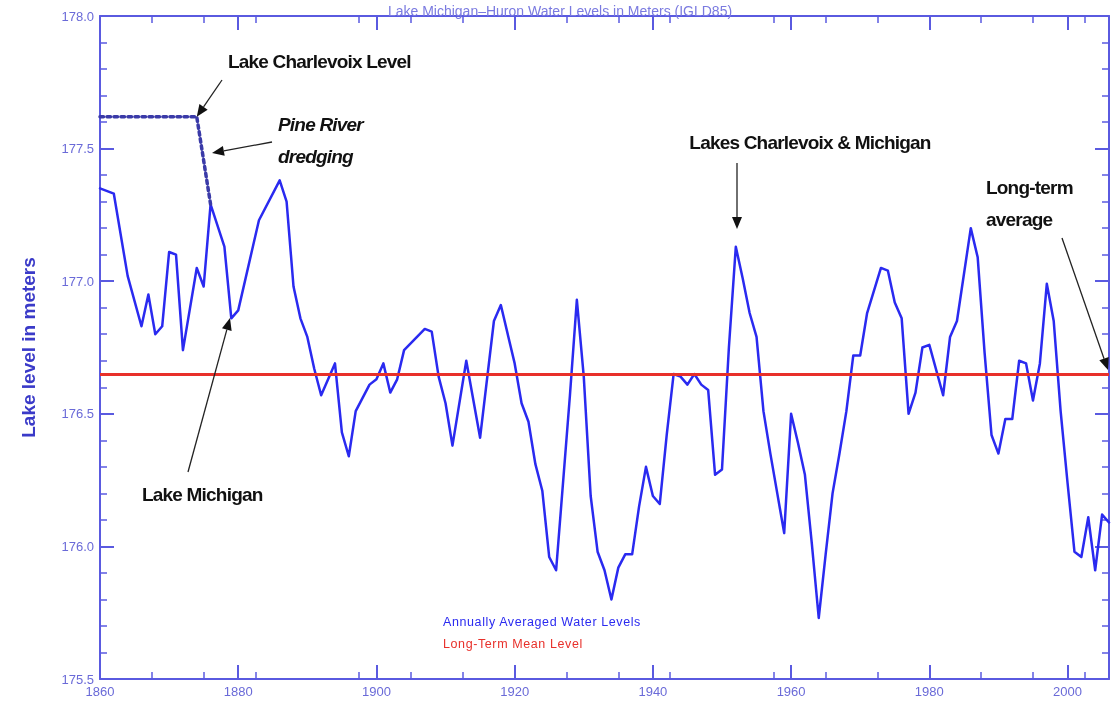  Describe the element at coordinates (1067, 691) in the screenshot. I see `x-tick-label: 2000` at that location.